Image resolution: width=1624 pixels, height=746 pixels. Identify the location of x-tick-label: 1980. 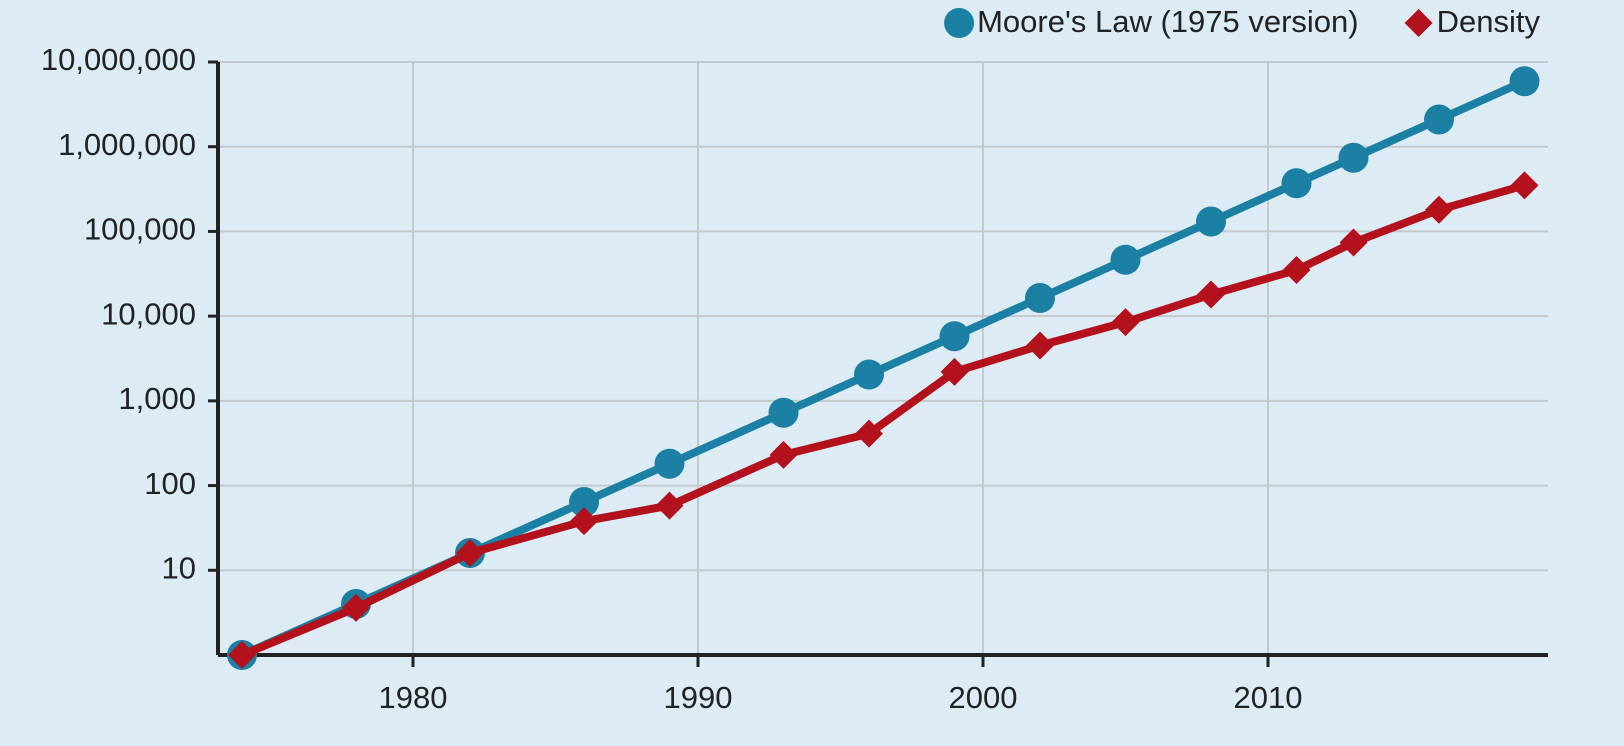
(413, 697).